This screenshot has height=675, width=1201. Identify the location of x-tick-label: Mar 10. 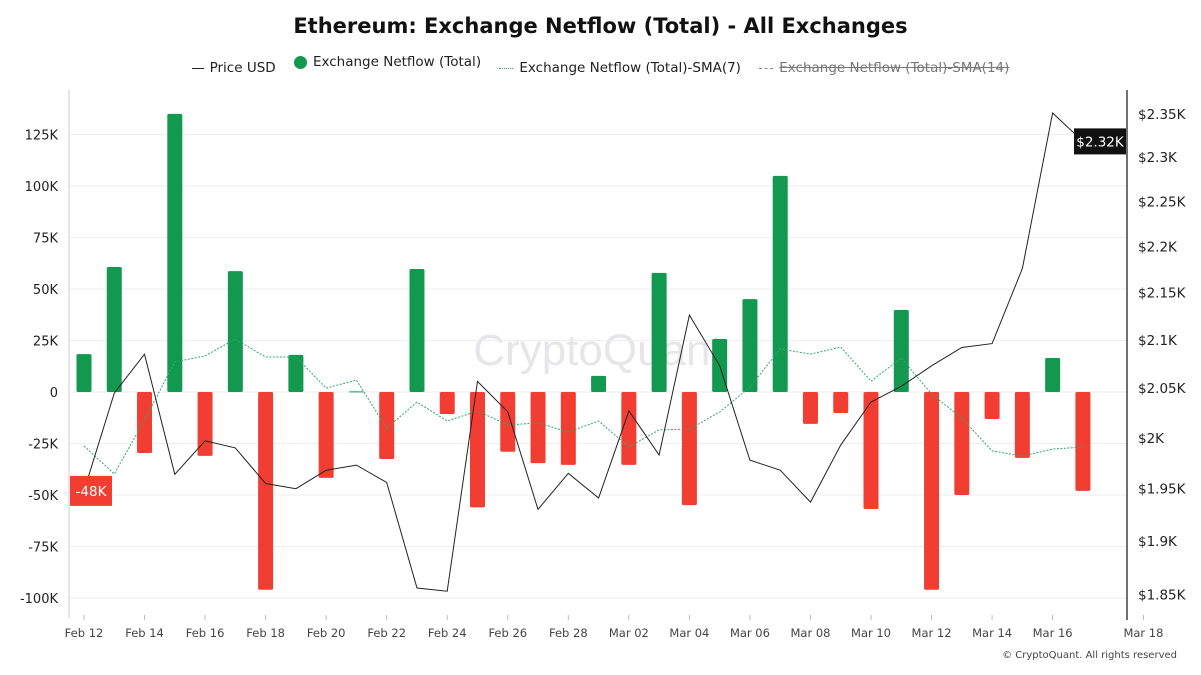
(871, 633).